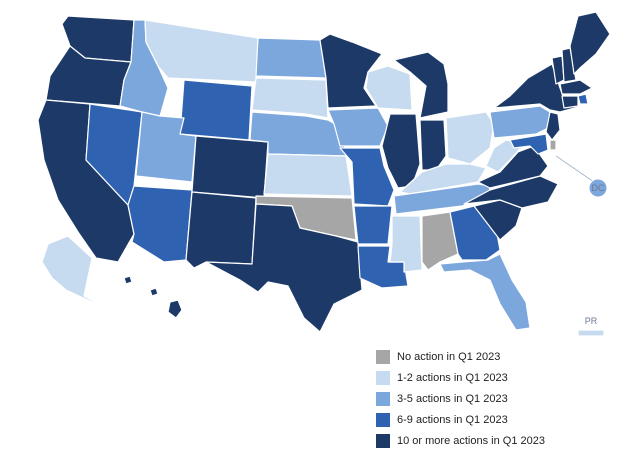 Image resolution: width=632 pixels, height=457 pixels. Describe the element at coordinates (575, 169) in the screenshot. I see `dc-leader-line` at that location.